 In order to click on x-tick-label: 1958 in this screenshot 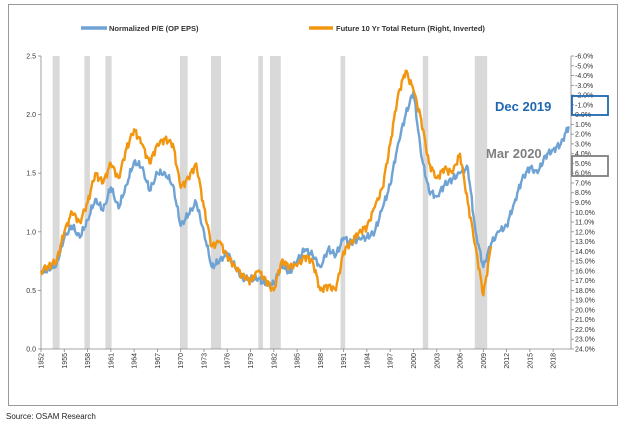, I will do `click(88, 361)`.